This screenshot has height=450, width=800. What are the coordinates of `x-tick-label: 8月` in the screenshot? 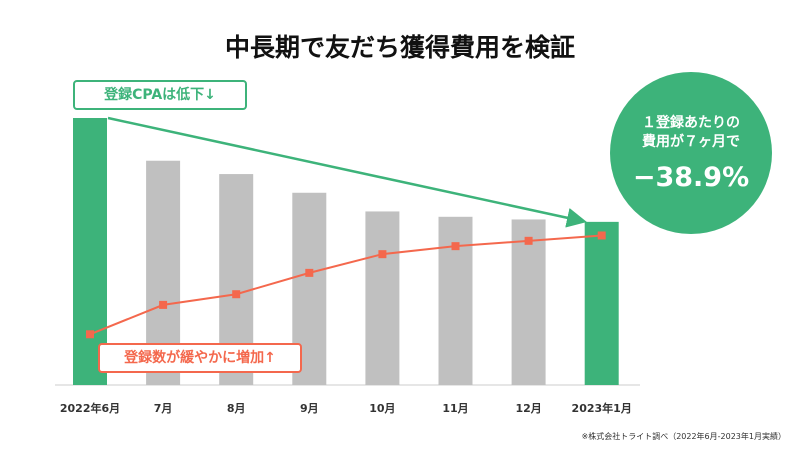 It's located at (236, 408).